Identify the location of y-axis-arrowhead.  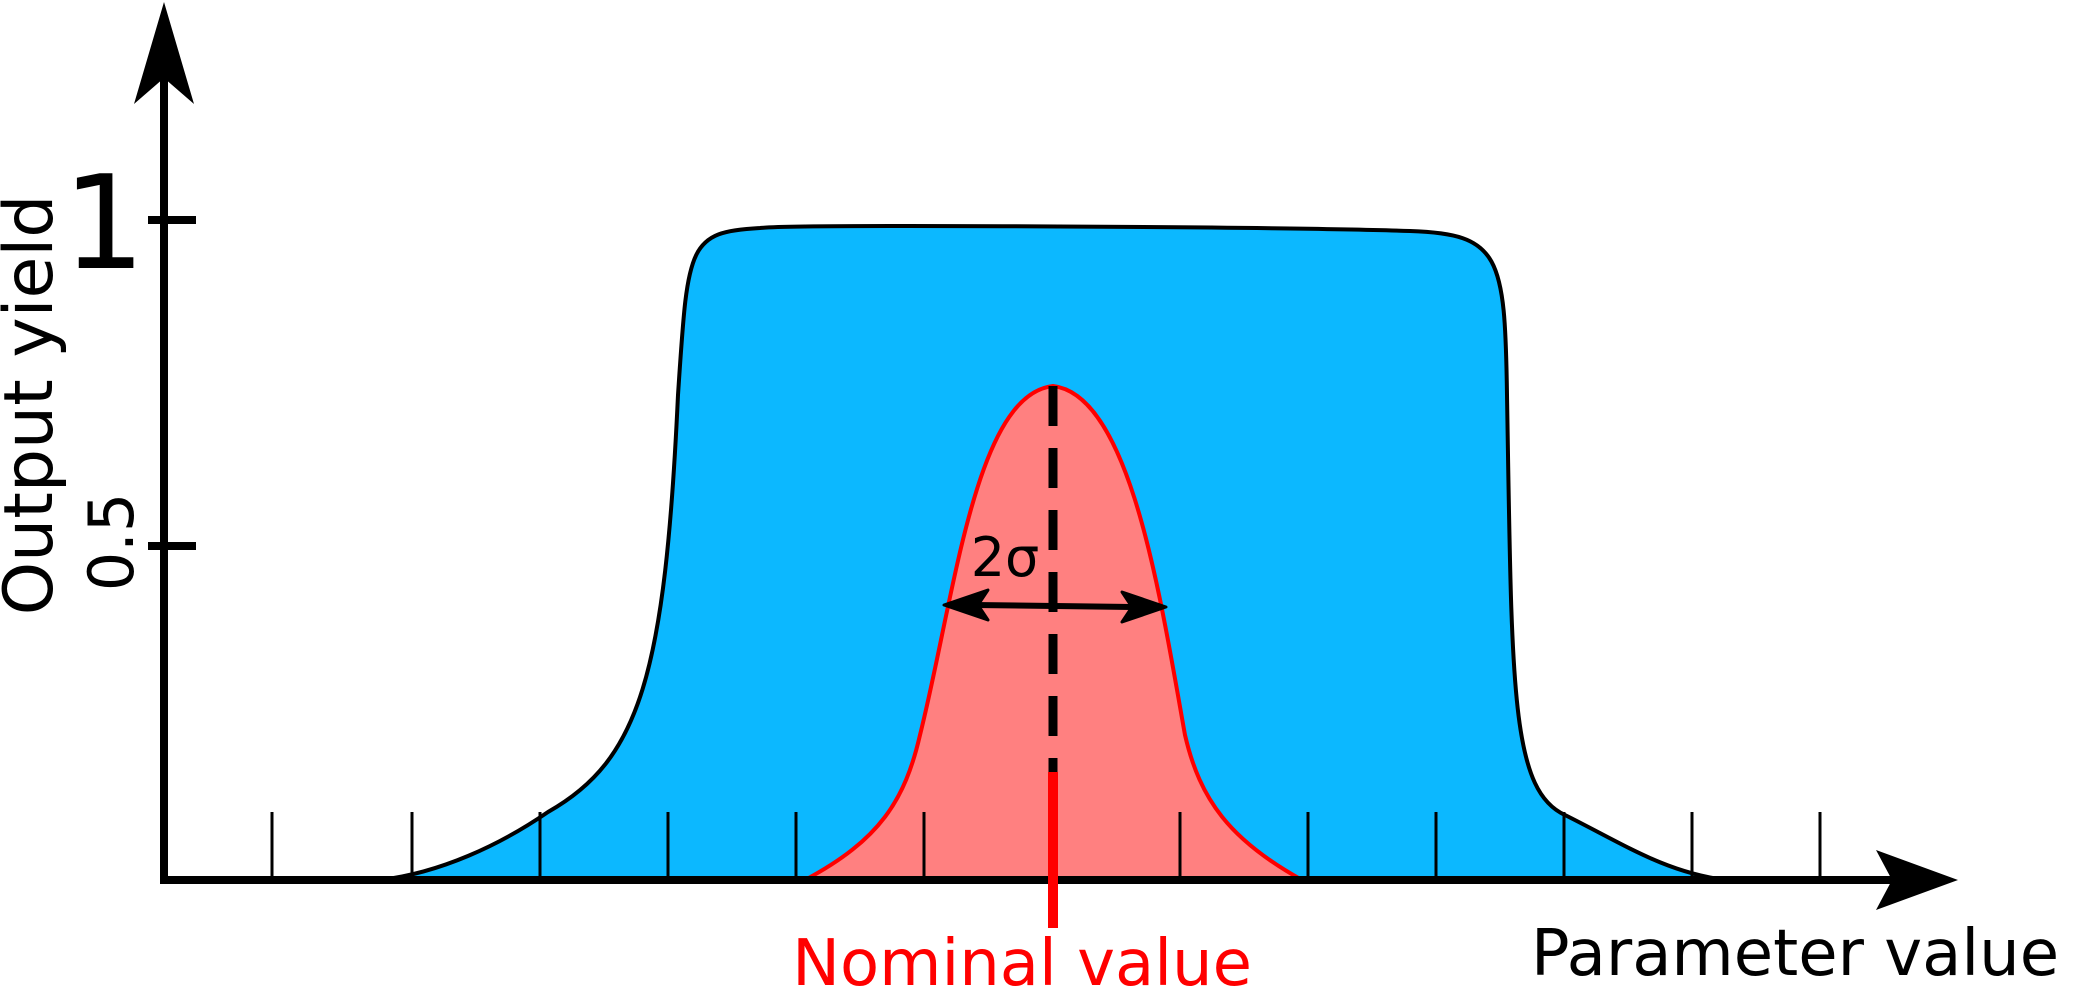
(164, 53).